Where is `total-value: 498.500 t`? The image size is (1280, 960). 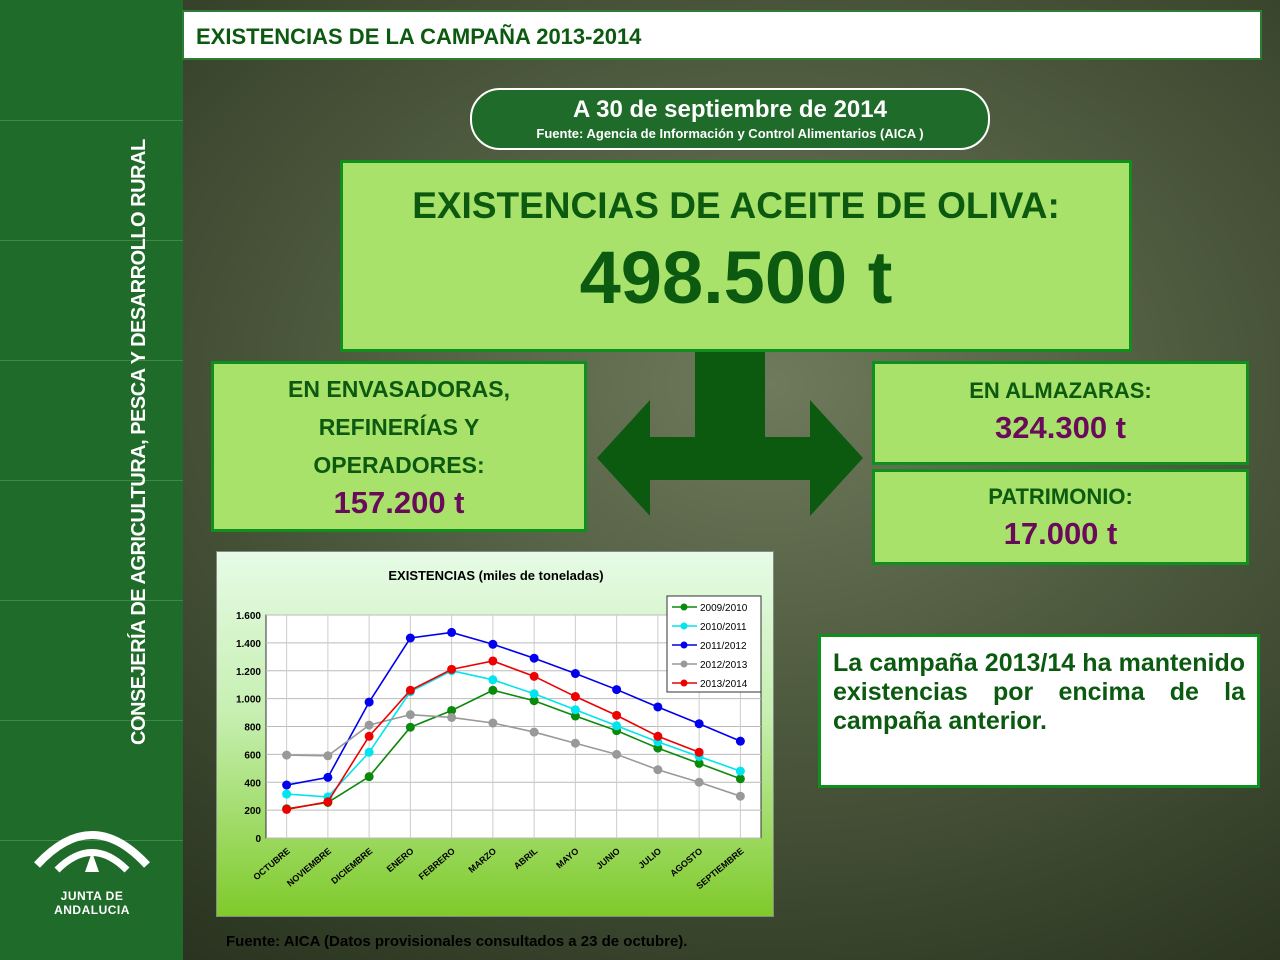 total-value: 498.500 t is located at coordinates (736, 277).